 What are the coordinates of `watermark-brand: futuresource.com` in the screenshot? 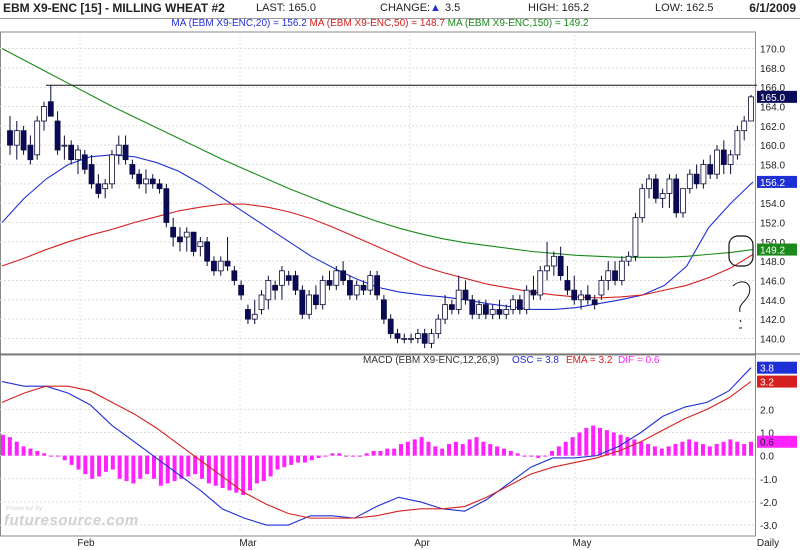 It's located at (71, 520).